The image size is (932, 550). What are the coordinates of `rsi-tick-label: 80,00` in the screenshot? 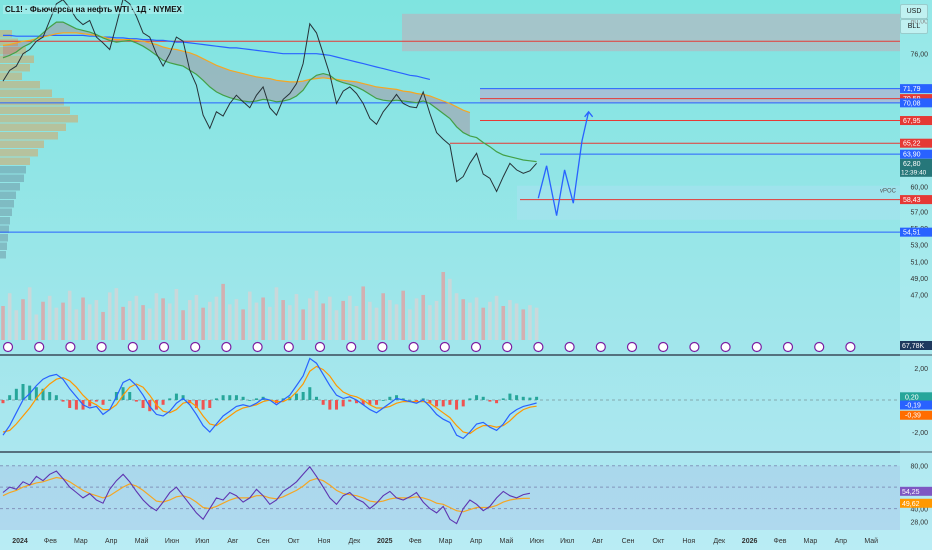 It's located at (919, 467).